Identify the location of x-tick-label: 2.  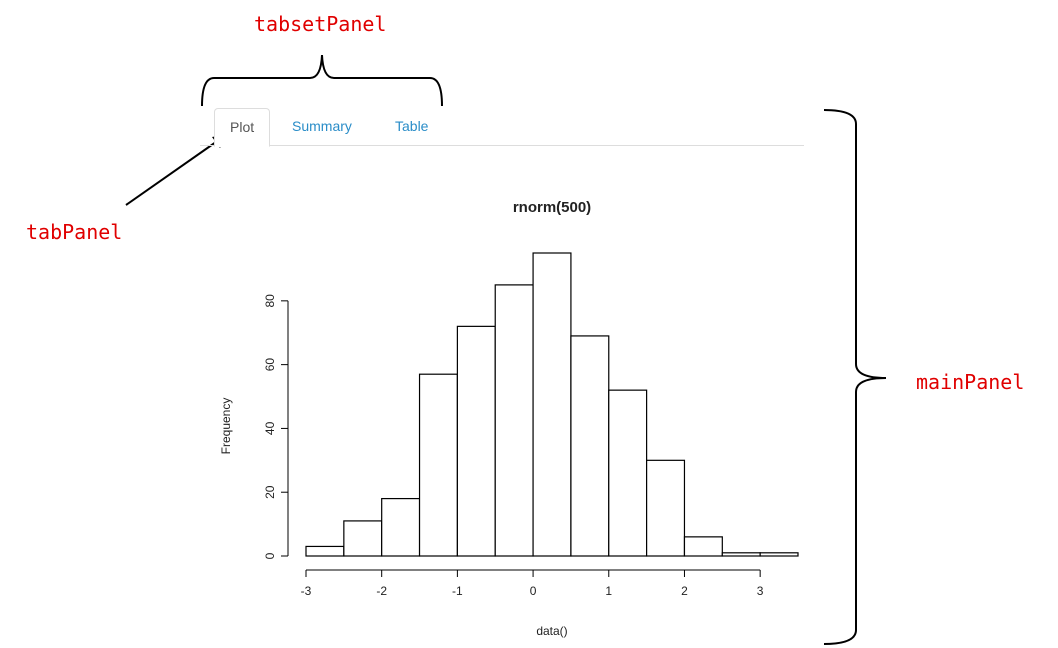
(684, 591).